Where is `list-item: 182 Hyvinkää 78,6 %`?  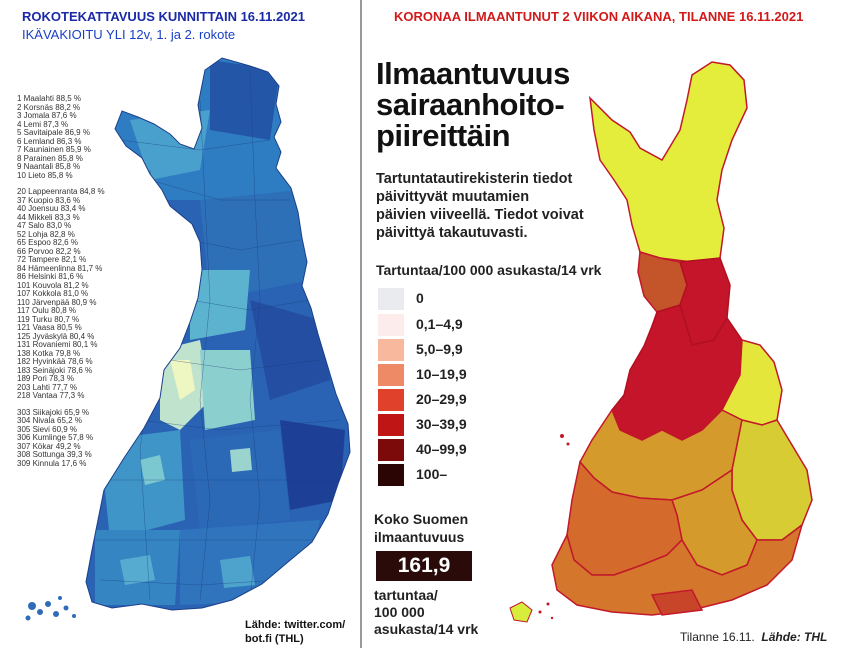 list-item: 182 Hyvinkää 78,6 % is located at coordinates (55, 361).